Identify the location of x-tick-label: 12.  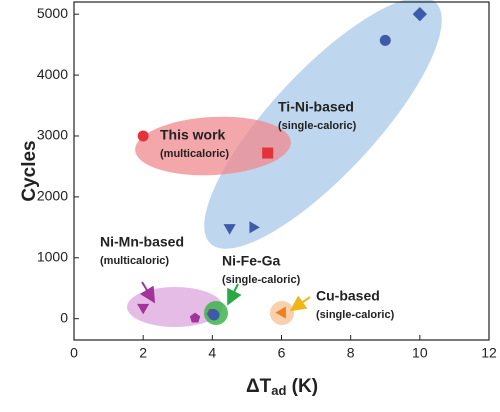
(489, 353).